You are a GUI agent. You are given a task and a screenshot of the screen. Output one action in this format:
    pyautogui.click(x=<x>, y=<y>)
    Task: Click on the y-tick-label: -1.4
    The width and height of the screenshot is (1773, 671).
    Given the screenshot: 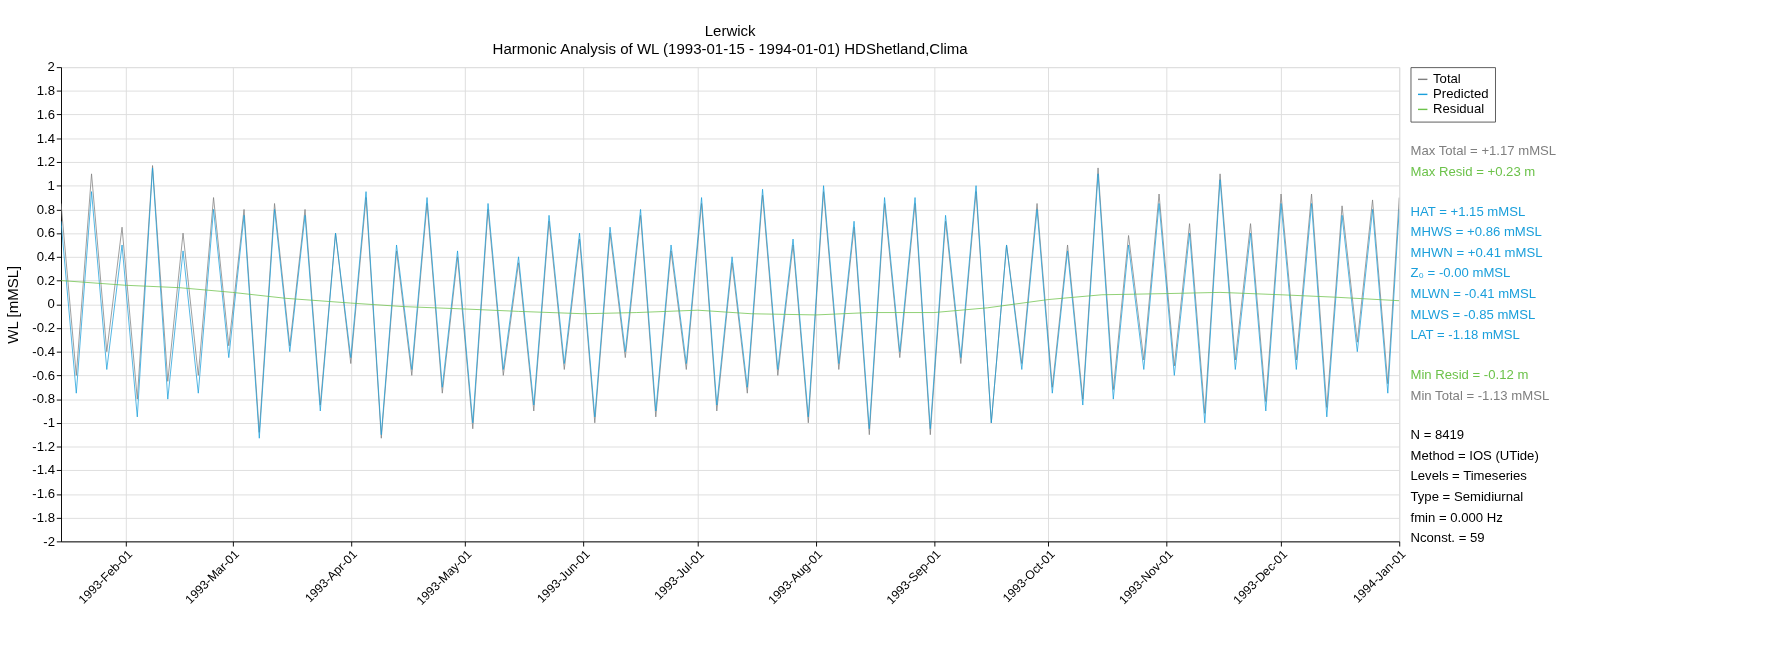 What is the action you would take?
    pyautogui.click(x=43, y=470)
    